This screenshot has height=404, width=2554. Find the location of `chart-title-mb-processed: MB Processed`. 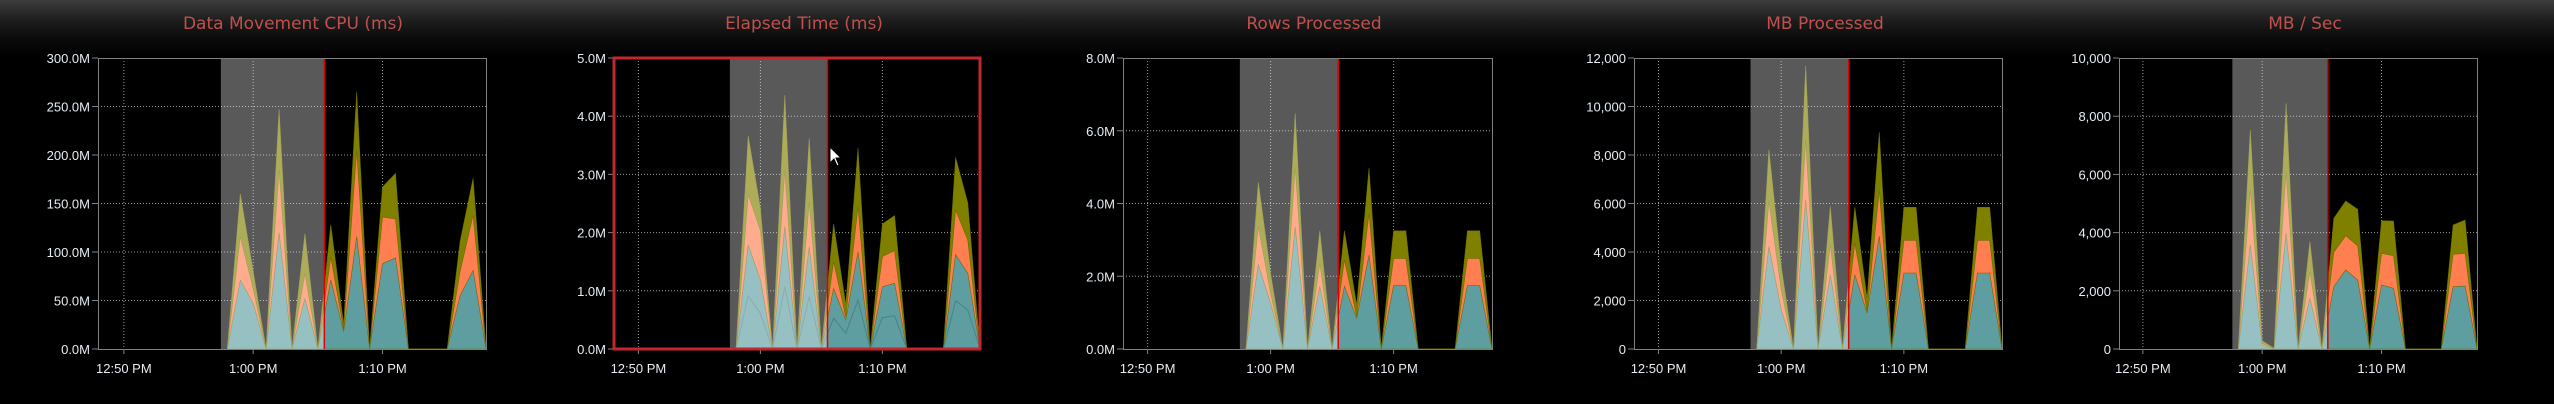

chart-title-mb-processed: MB Processed is located at coordinates (1825, 24).